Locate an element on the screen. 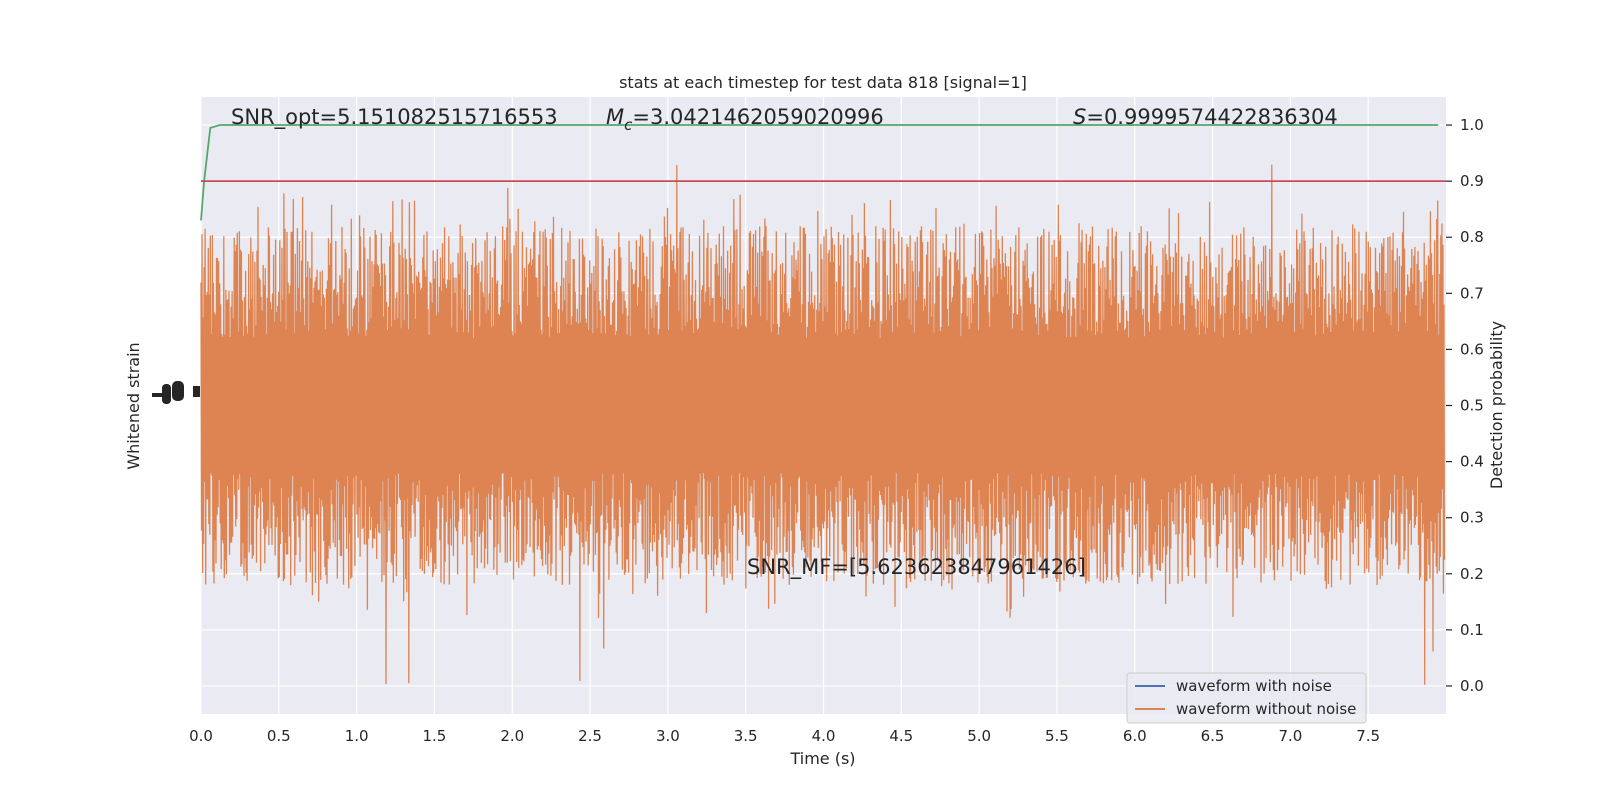  snr-mf-annotation: SNR_MF=[5.623623847961426] is located at coordinates (916, 567).